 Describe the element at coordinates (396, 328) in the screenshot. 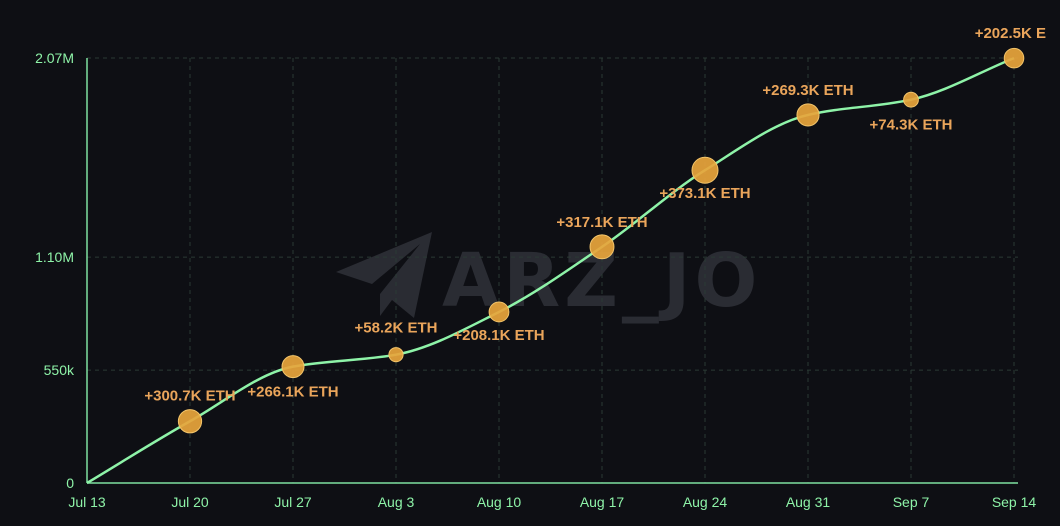

I see `data-label: +58.2K ETH` at that location.